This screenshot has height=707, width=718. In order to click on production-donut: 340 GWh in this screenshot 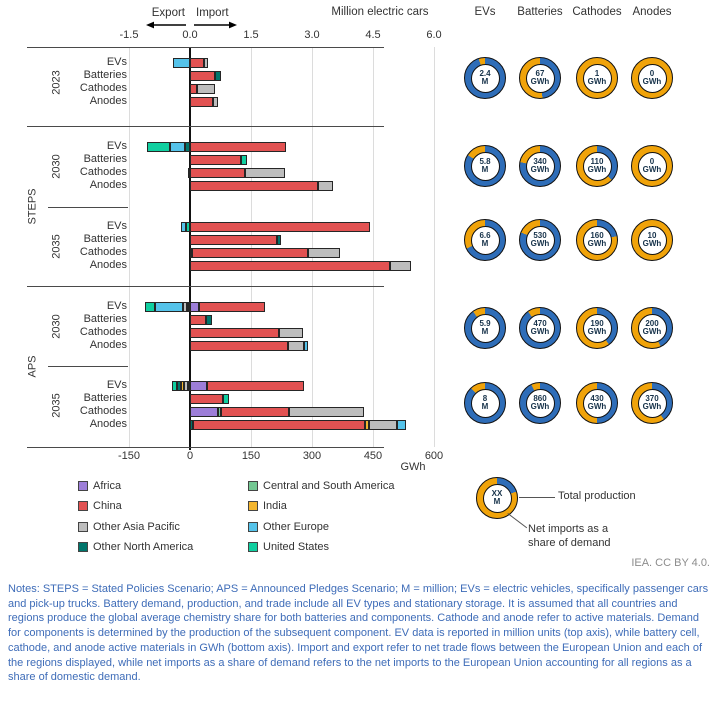, I will do `click(540, 166)`.